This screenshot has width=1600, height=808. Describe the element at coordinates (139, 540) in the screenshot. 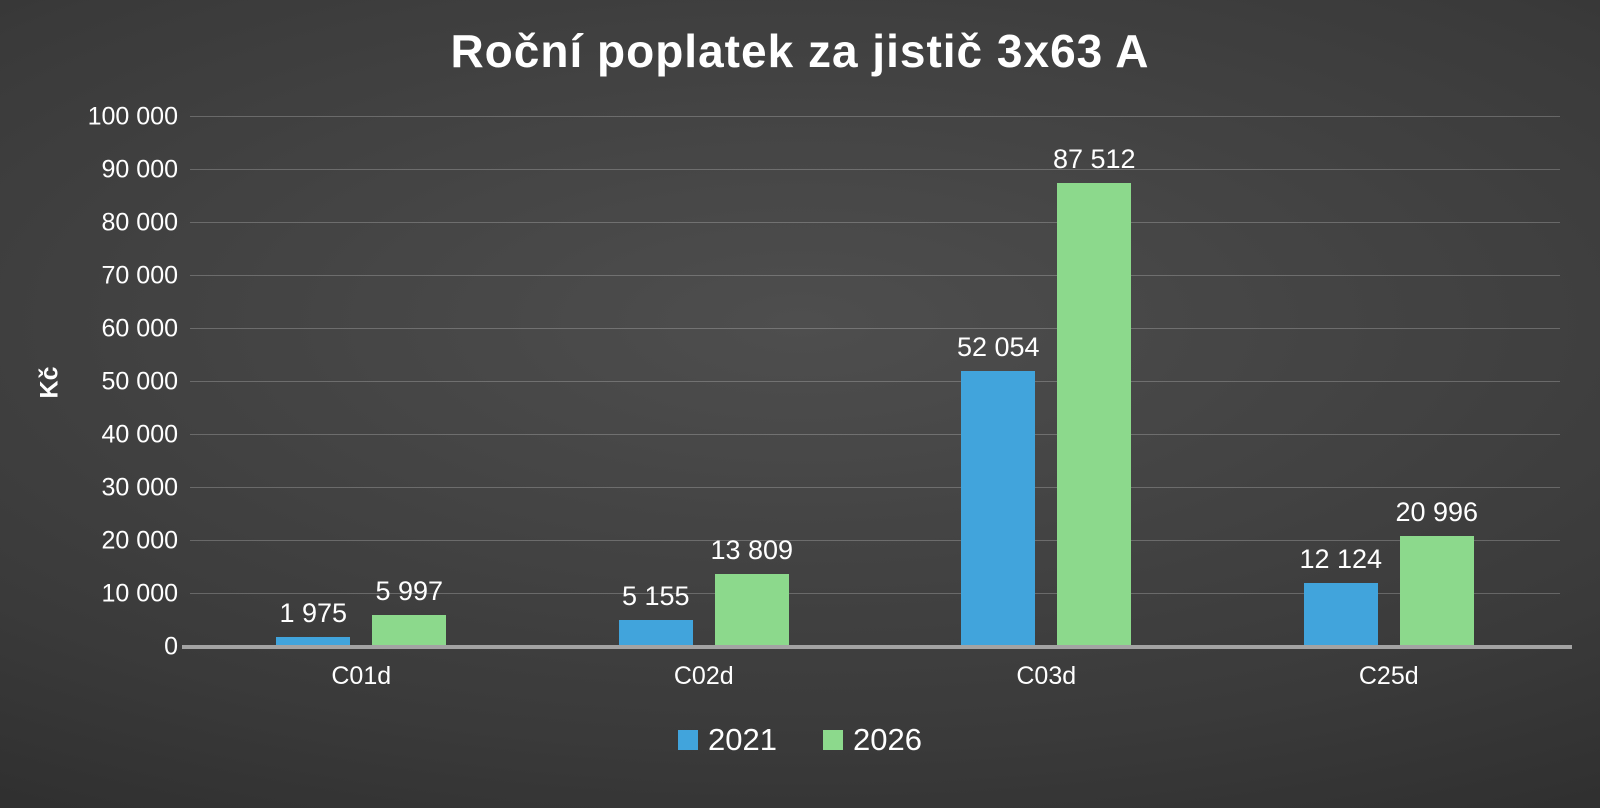

I see `y-tick-label: 20 000` at that location.